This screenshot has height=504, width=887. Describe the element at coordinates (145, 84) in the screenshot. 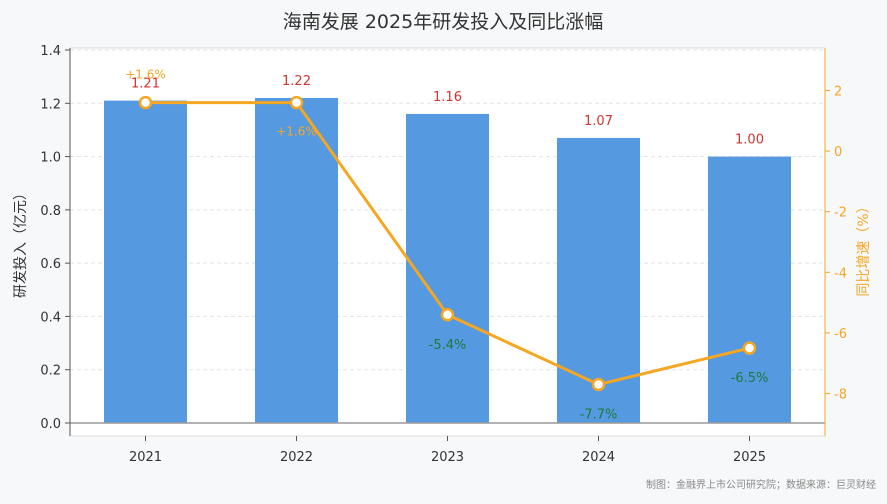

I see `bar-value-label: 1.21` at that location.